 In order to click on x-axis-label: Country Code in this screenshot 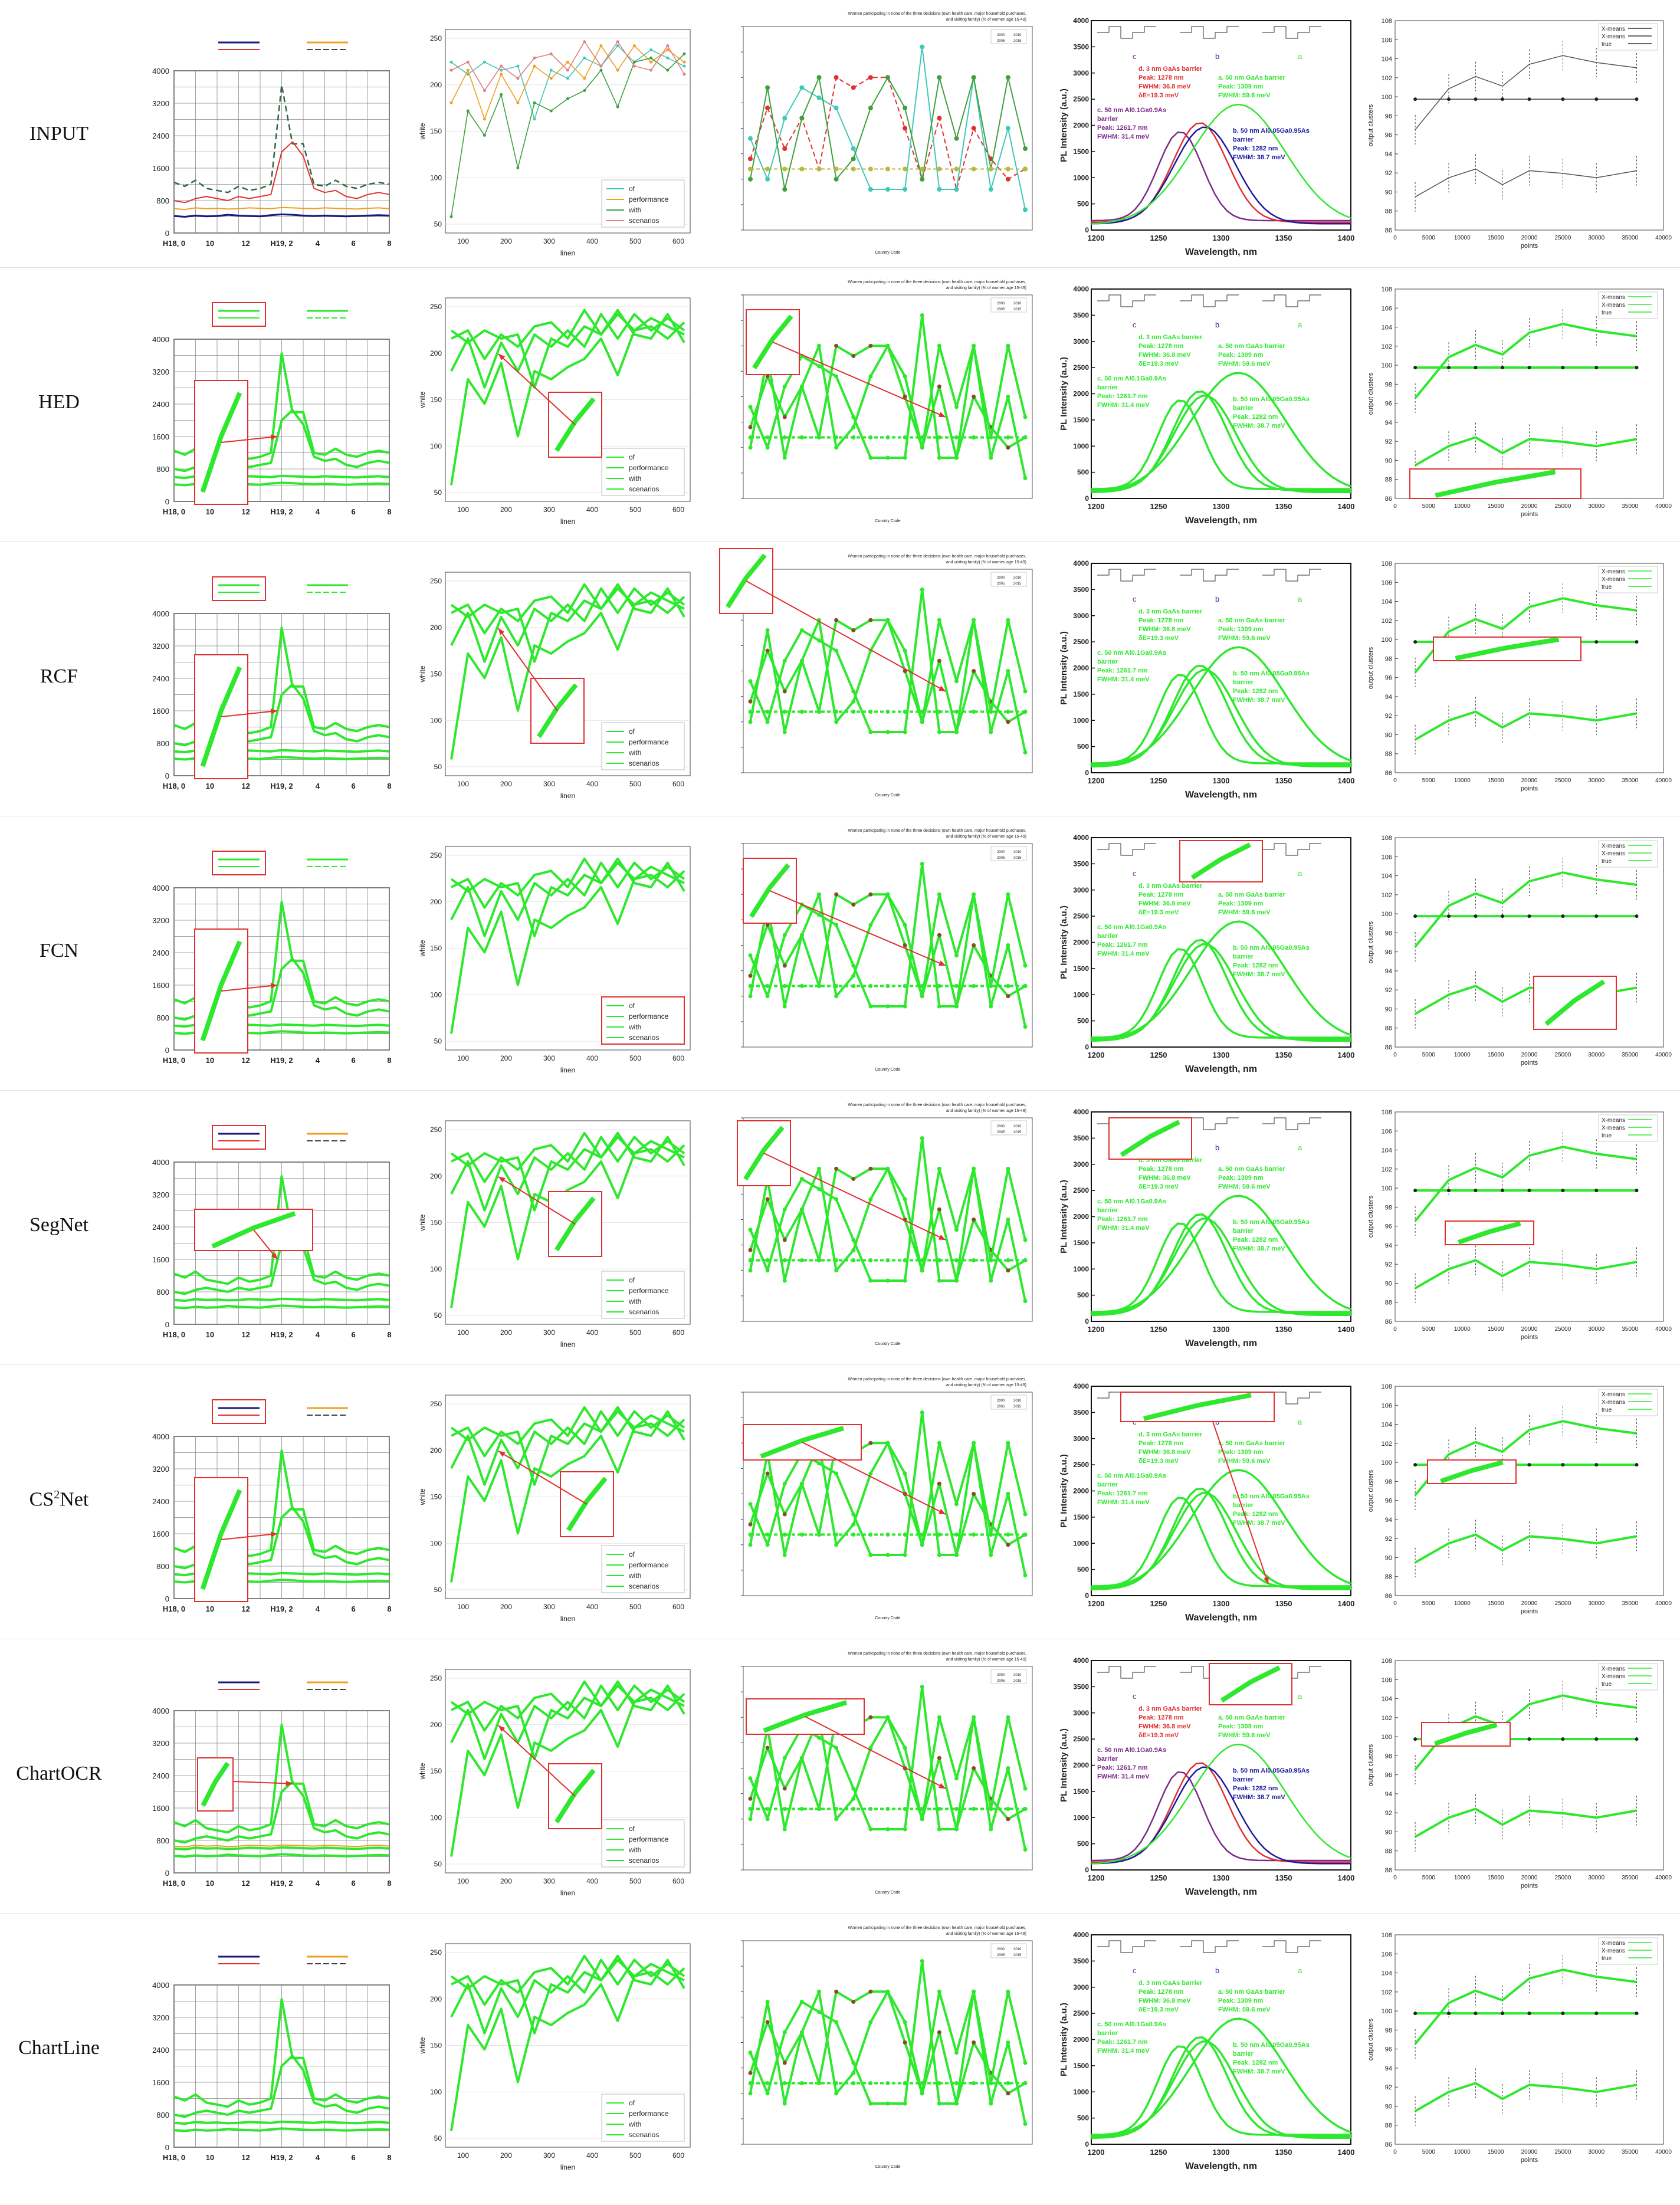, I will do `click(887, 521)`.